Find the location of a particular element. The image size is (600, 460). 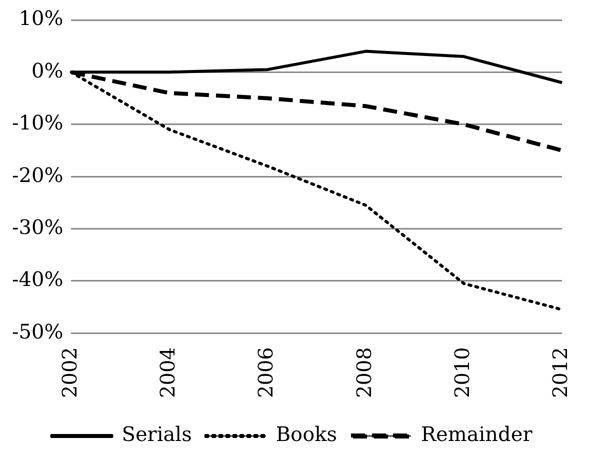

x-tick-label: 2010 is located at coordinates (462, 372).